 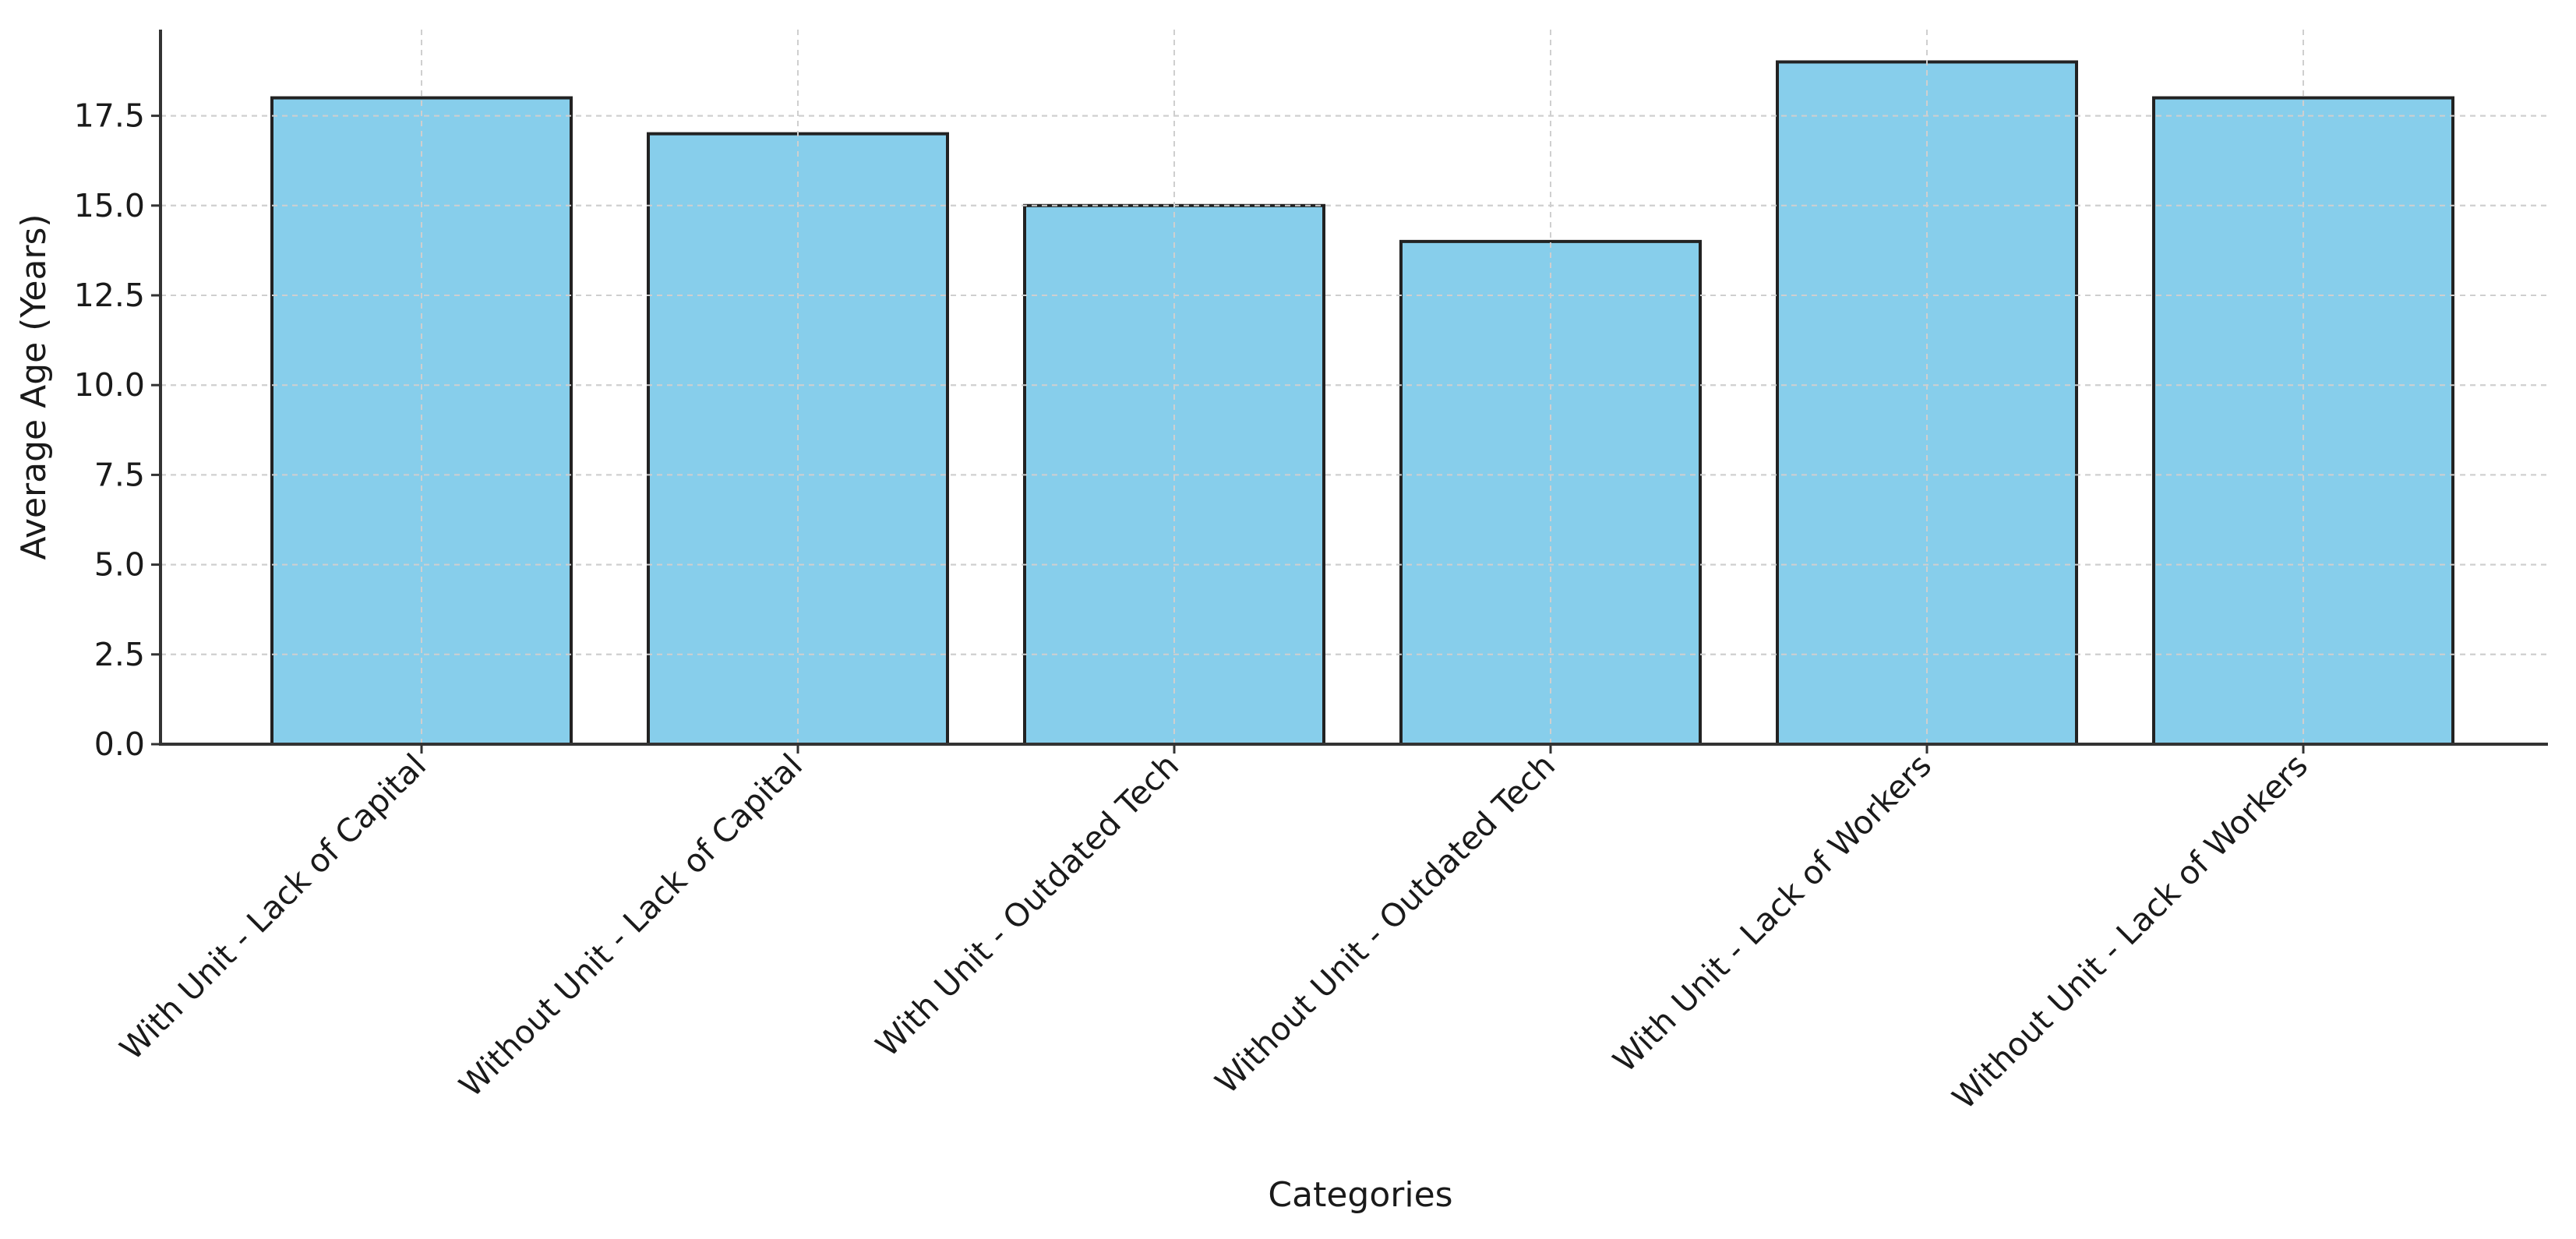 I want to click on y-tick-label: 15.0, so click(x=109, y=205).